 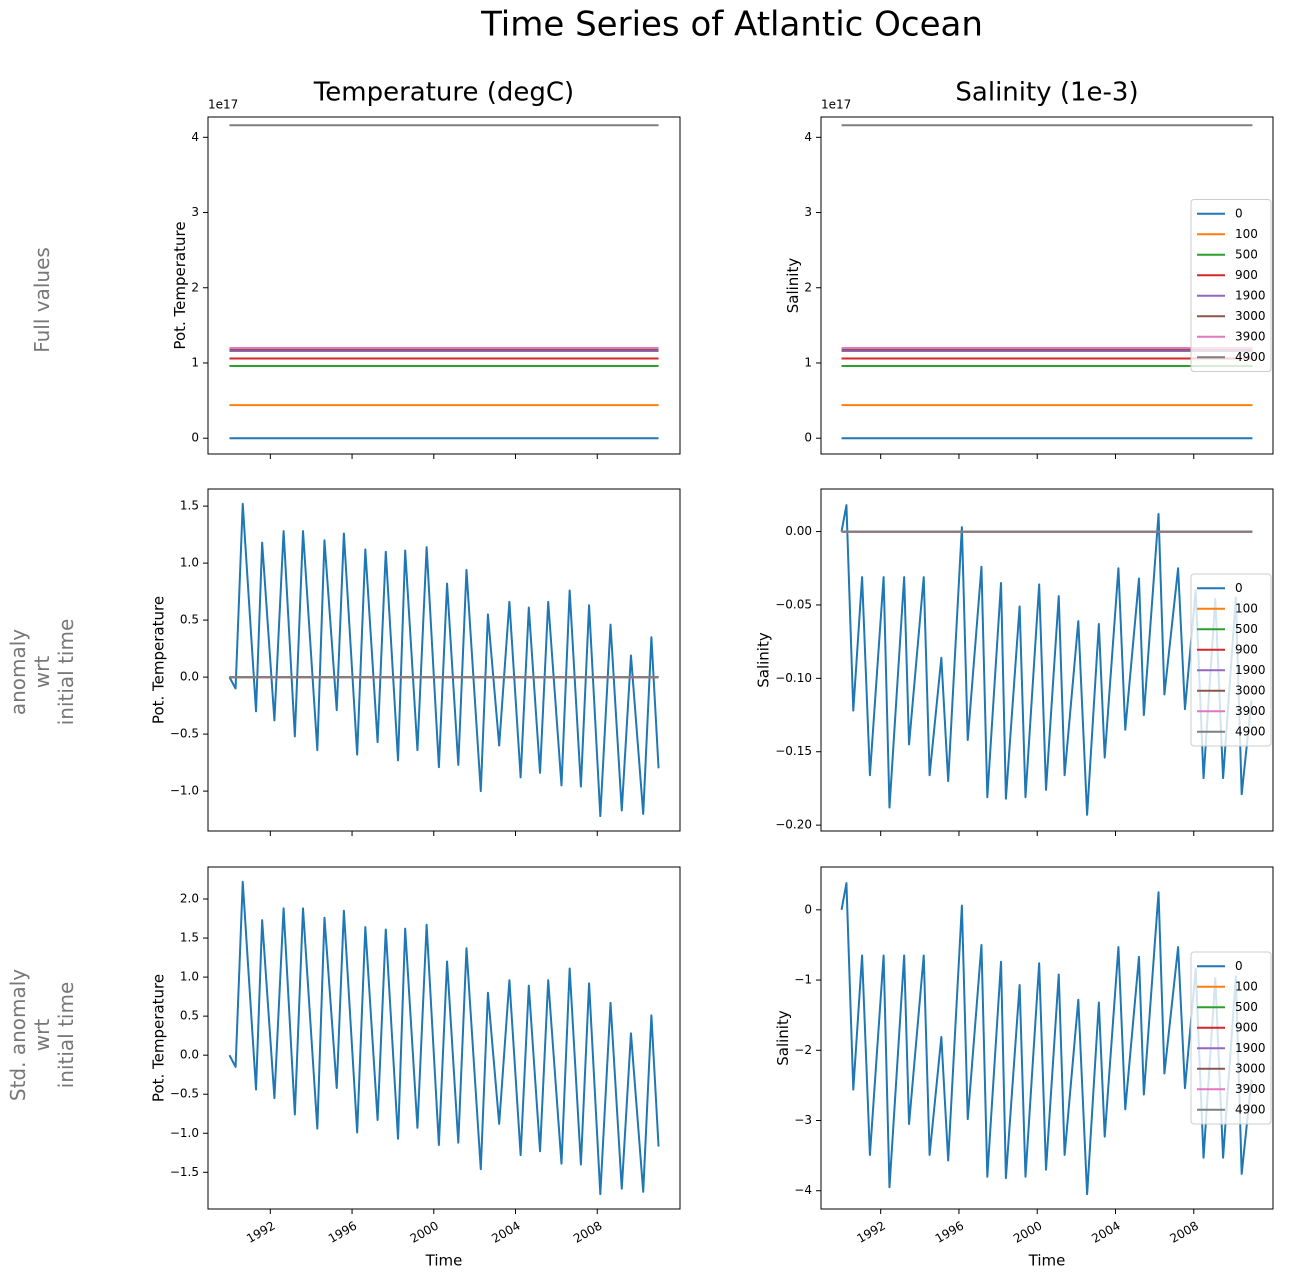 I want to click on y-tick-label: −0.05, so click(x=793, y=604).